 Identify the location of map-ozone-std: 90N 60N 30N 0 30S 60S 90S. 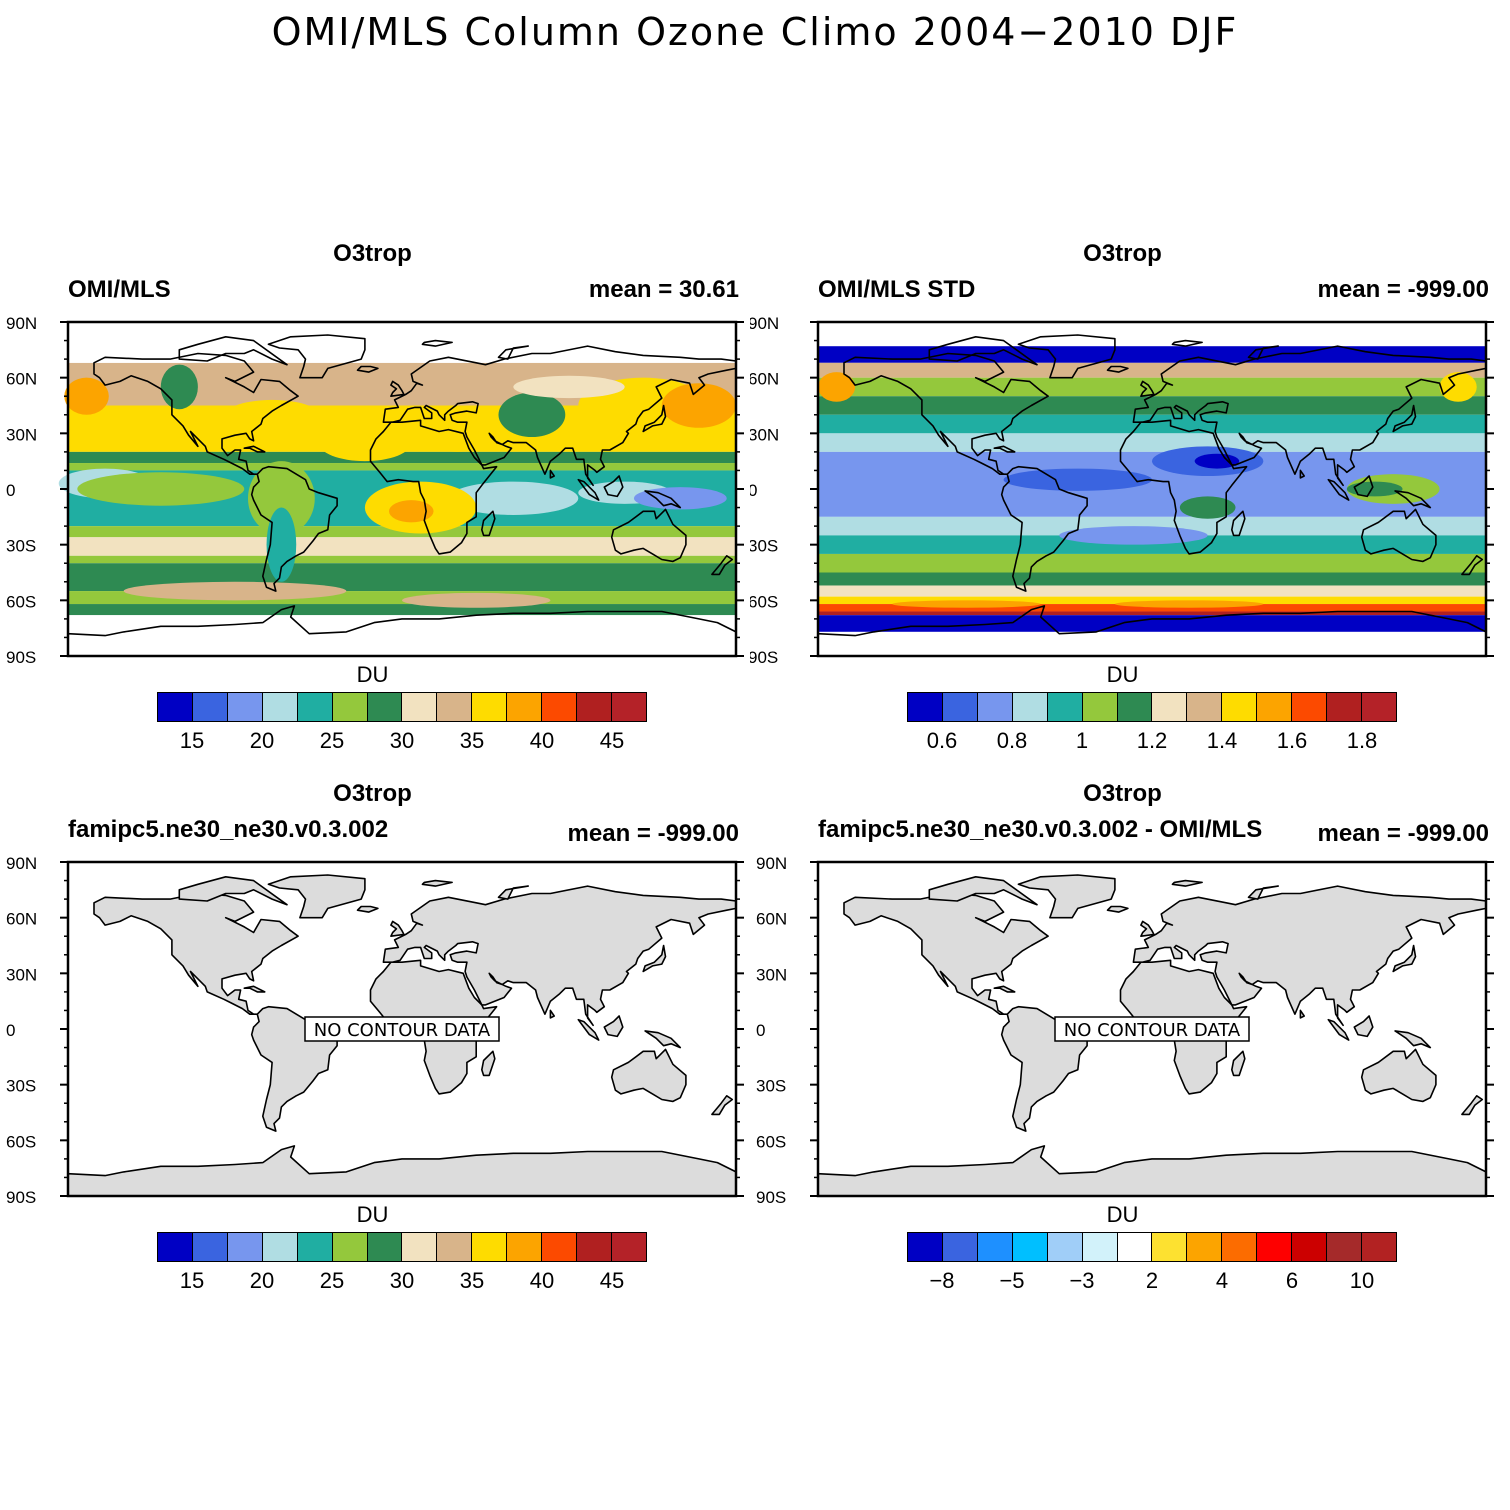
(1122, 489).